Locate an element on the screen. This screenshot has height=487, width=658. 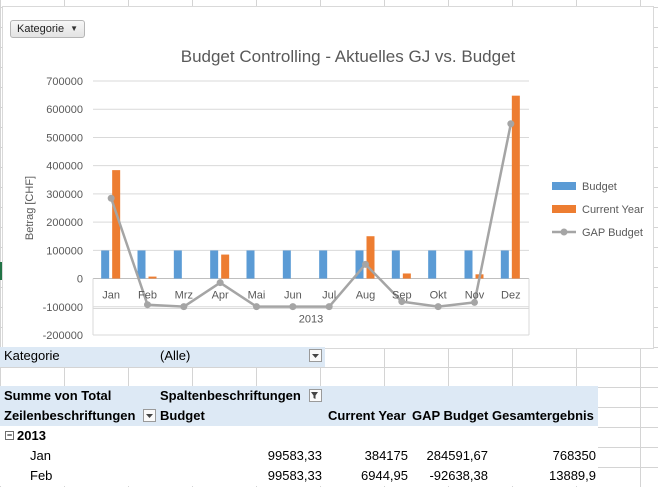
collapse-icon: − is located at coordinates (9, 435).